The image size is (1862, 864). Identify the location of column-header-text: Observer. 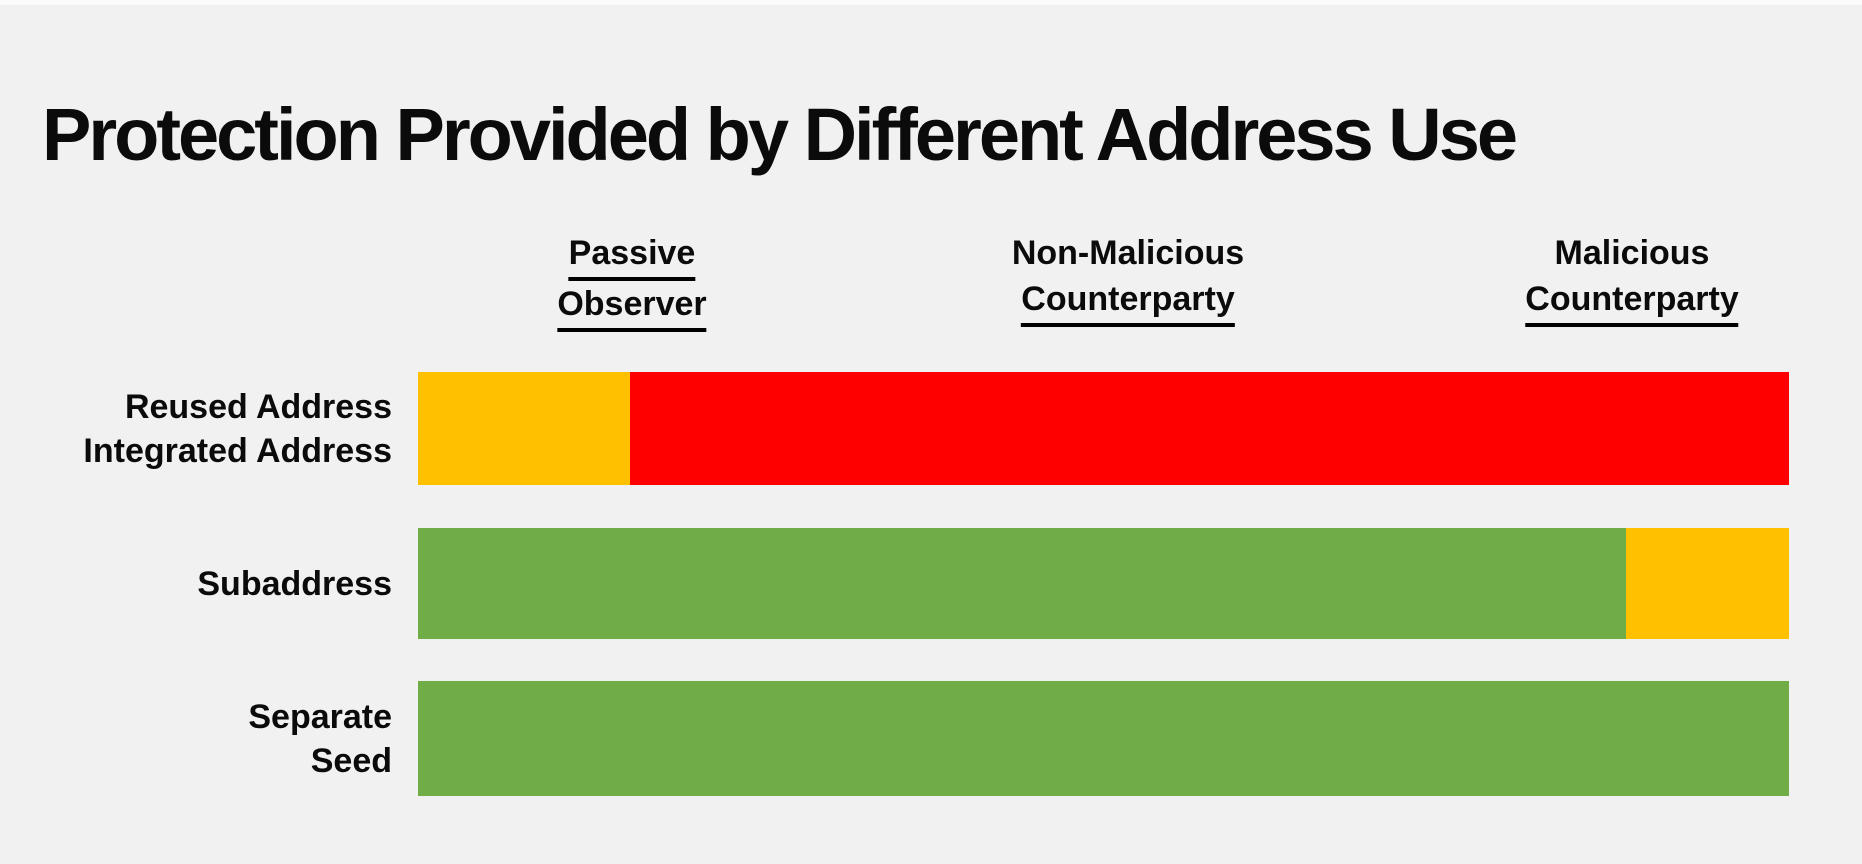
(632, 306).